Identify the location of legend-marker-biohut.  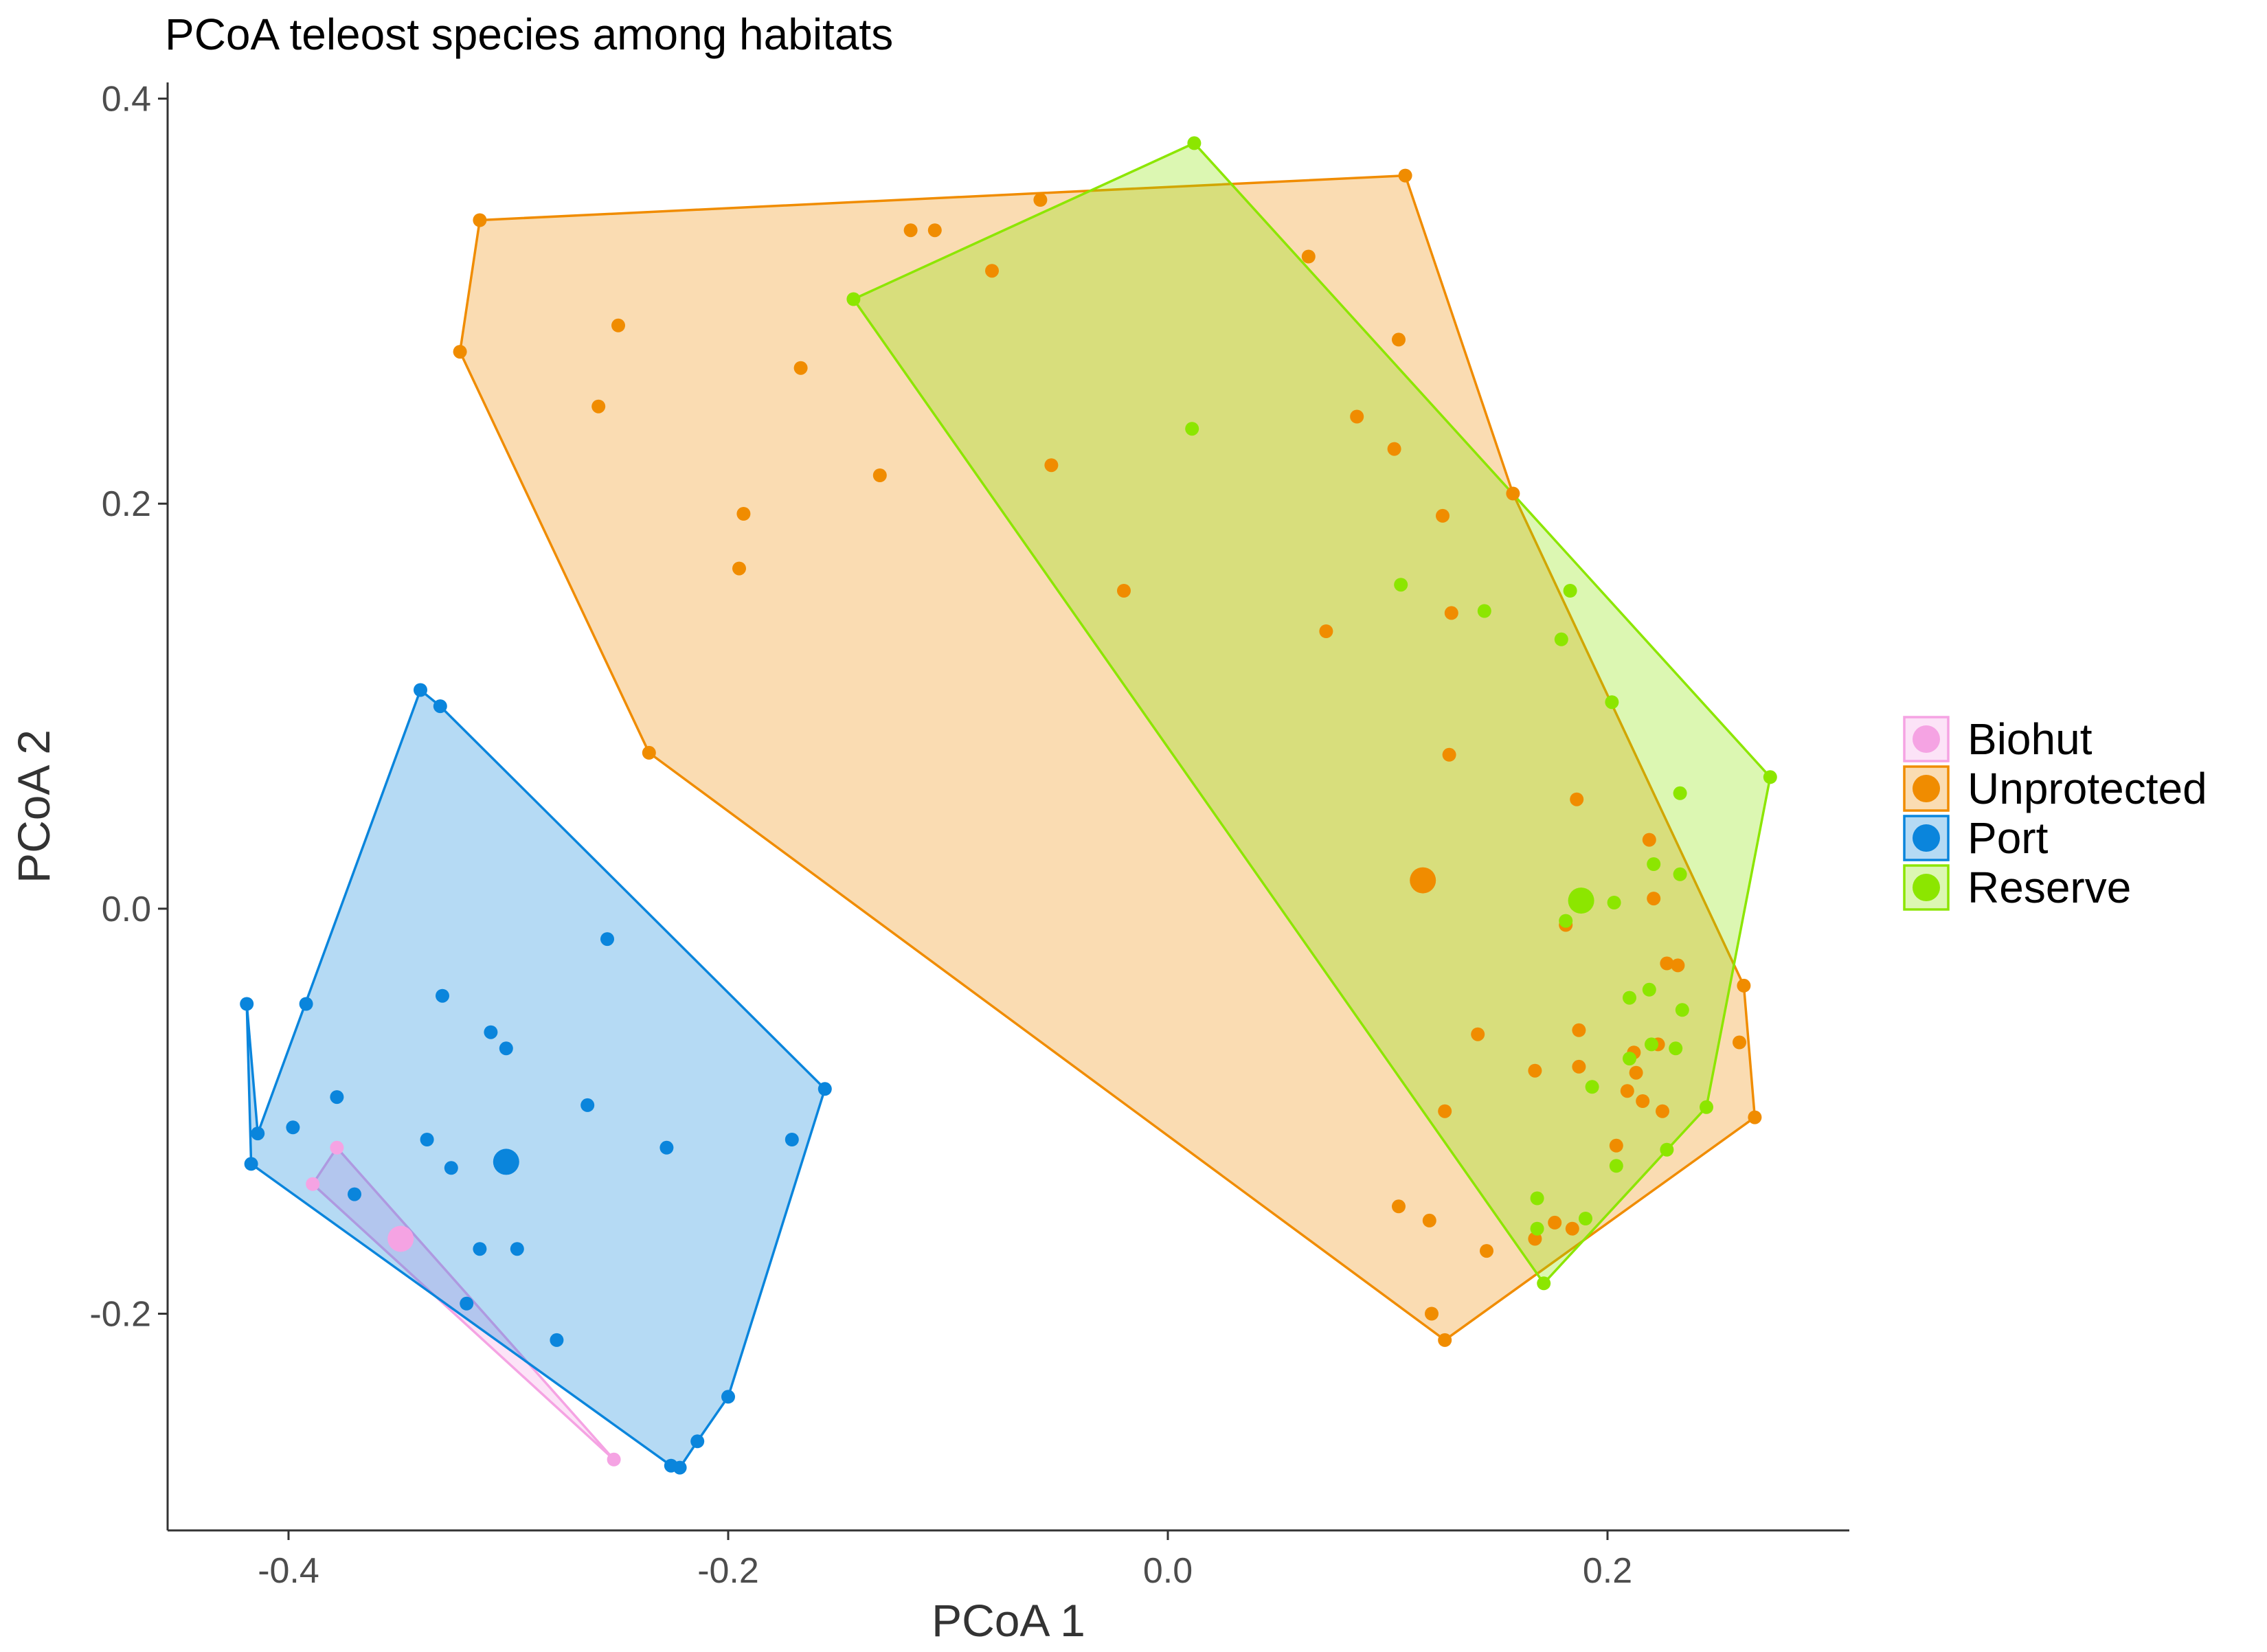
(1927, 739).